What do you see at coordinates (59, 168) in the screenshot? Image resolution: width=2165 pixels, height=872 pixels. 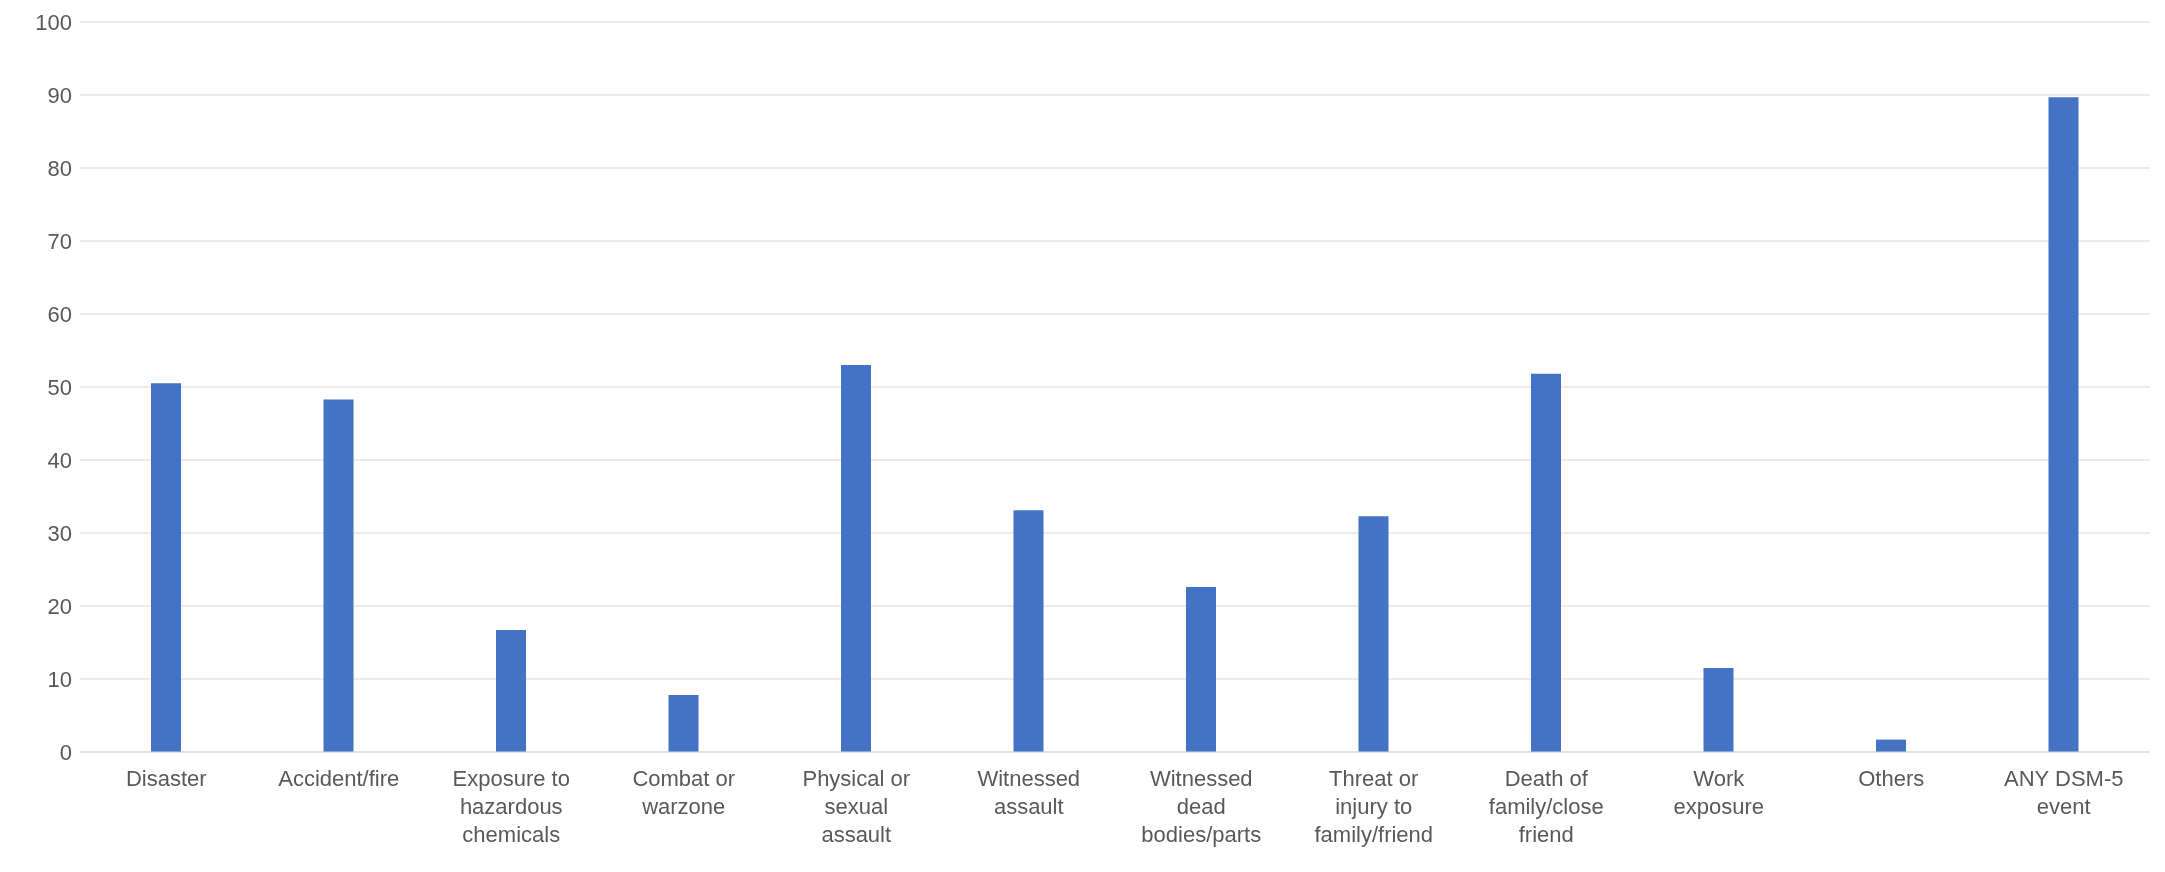 I see `y-tick-label: 80` at bounding box center [59, 168].